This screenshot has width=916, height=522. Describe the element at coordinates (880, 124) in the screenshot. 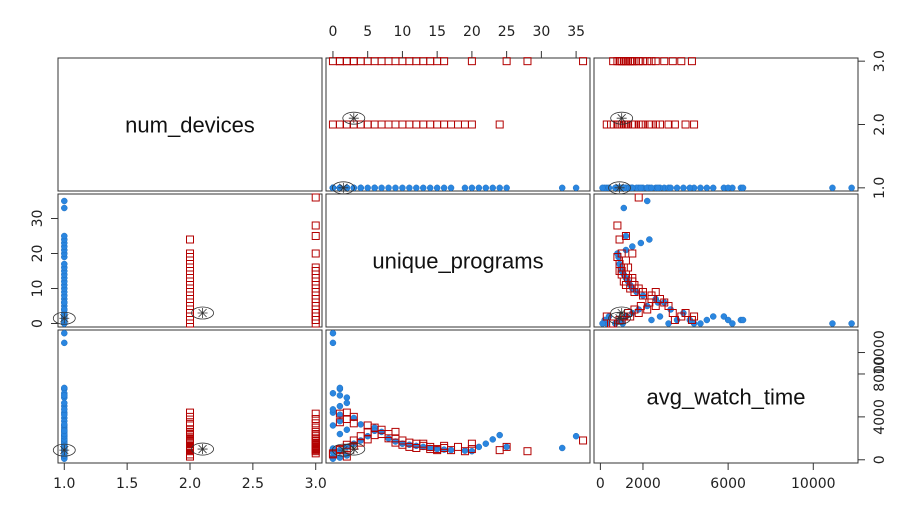

I see `y-tick-label: 2.0` at that location.